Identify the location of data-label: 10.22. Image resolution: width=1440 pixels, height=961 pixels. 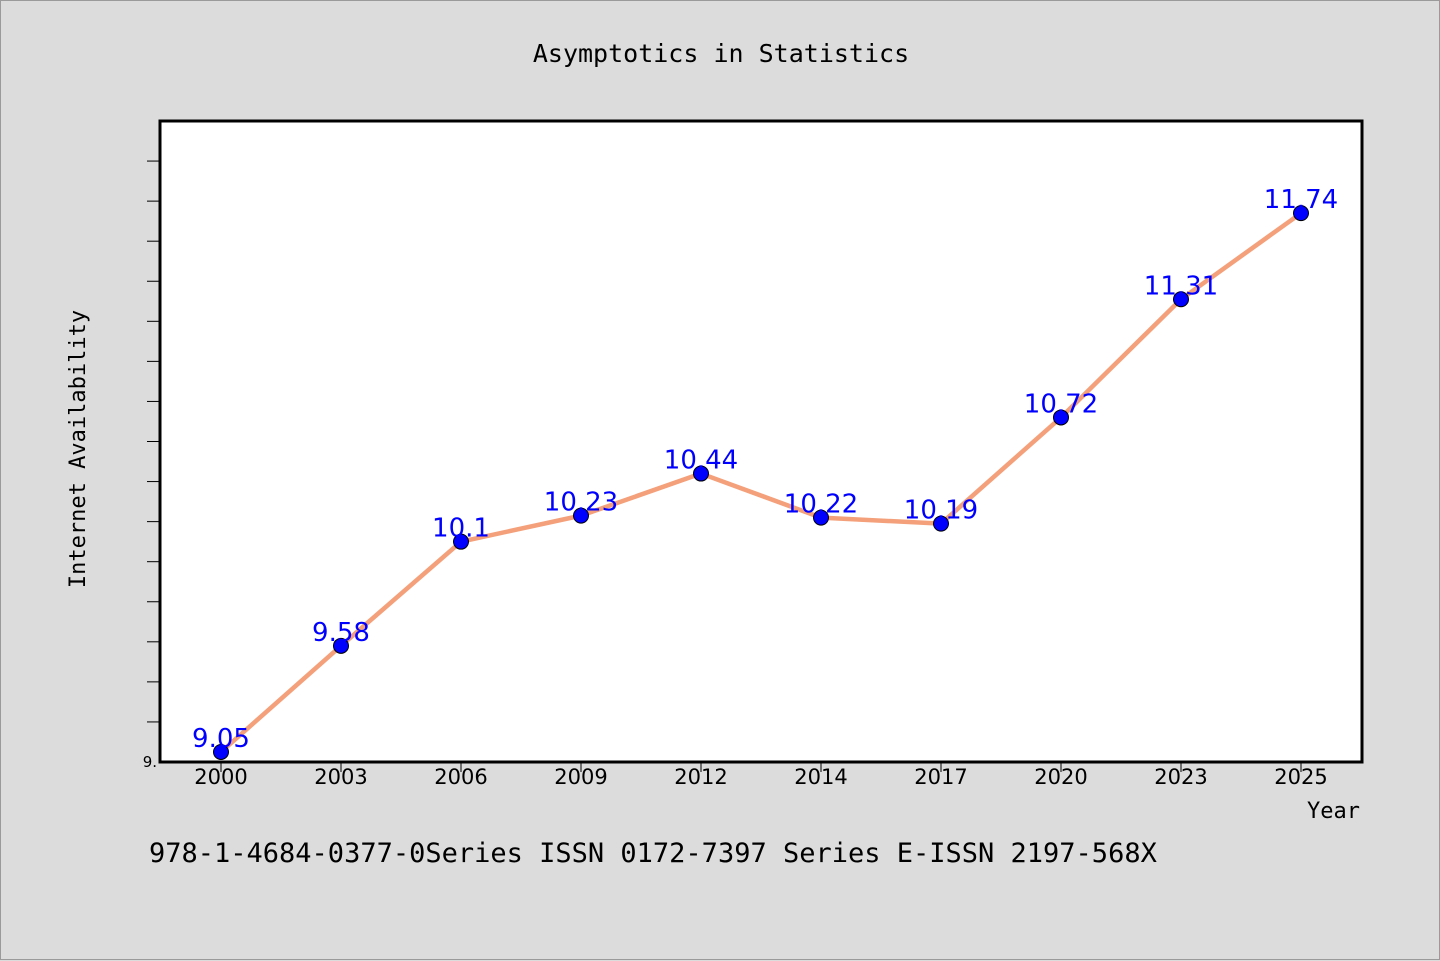
(821, 505).